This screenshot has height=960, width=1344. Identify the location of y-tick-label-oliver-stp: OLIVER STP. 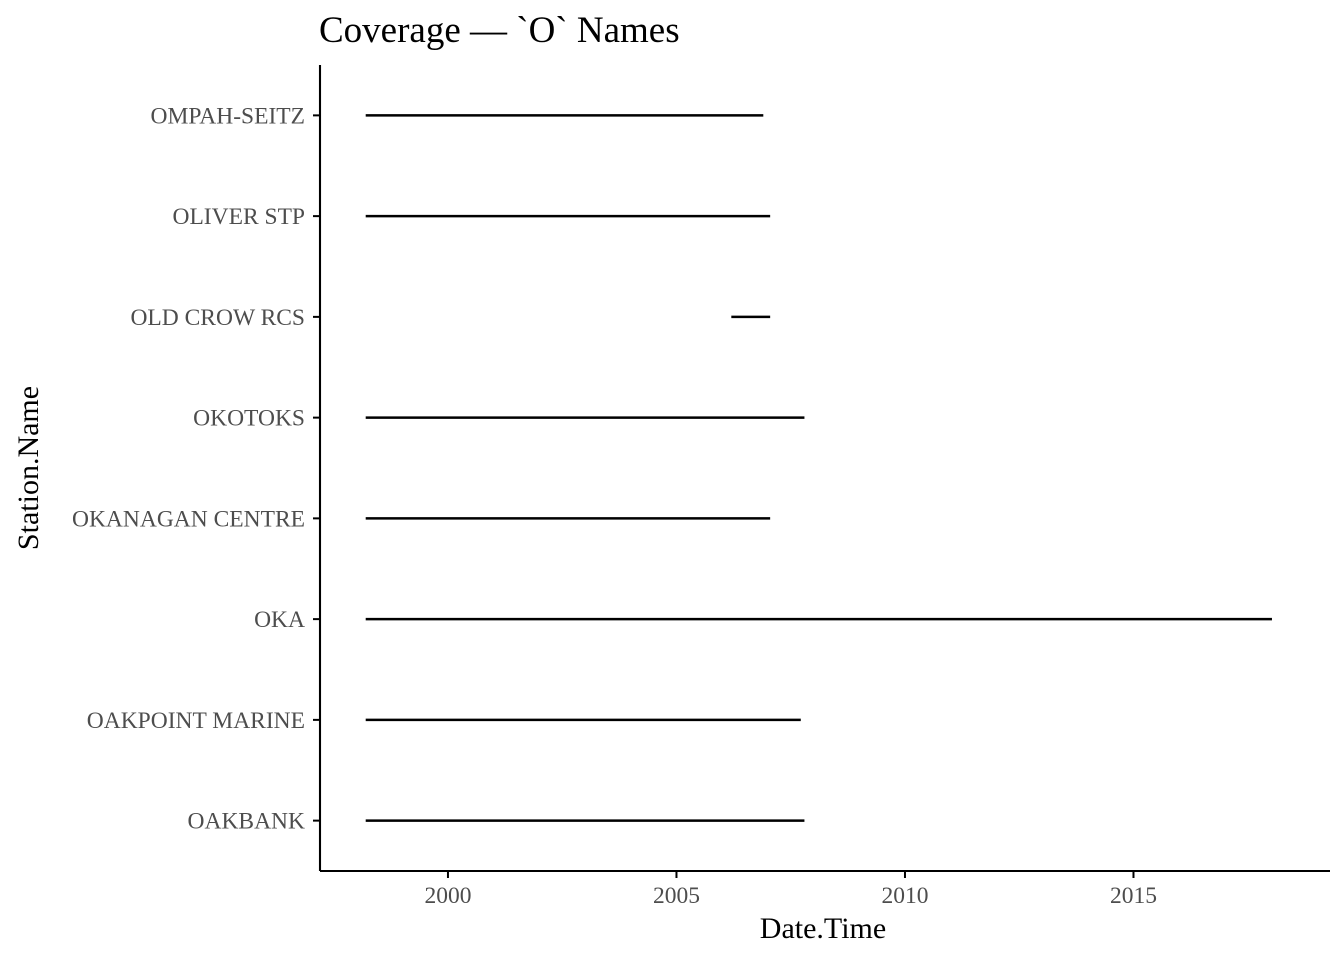
(238, 217).